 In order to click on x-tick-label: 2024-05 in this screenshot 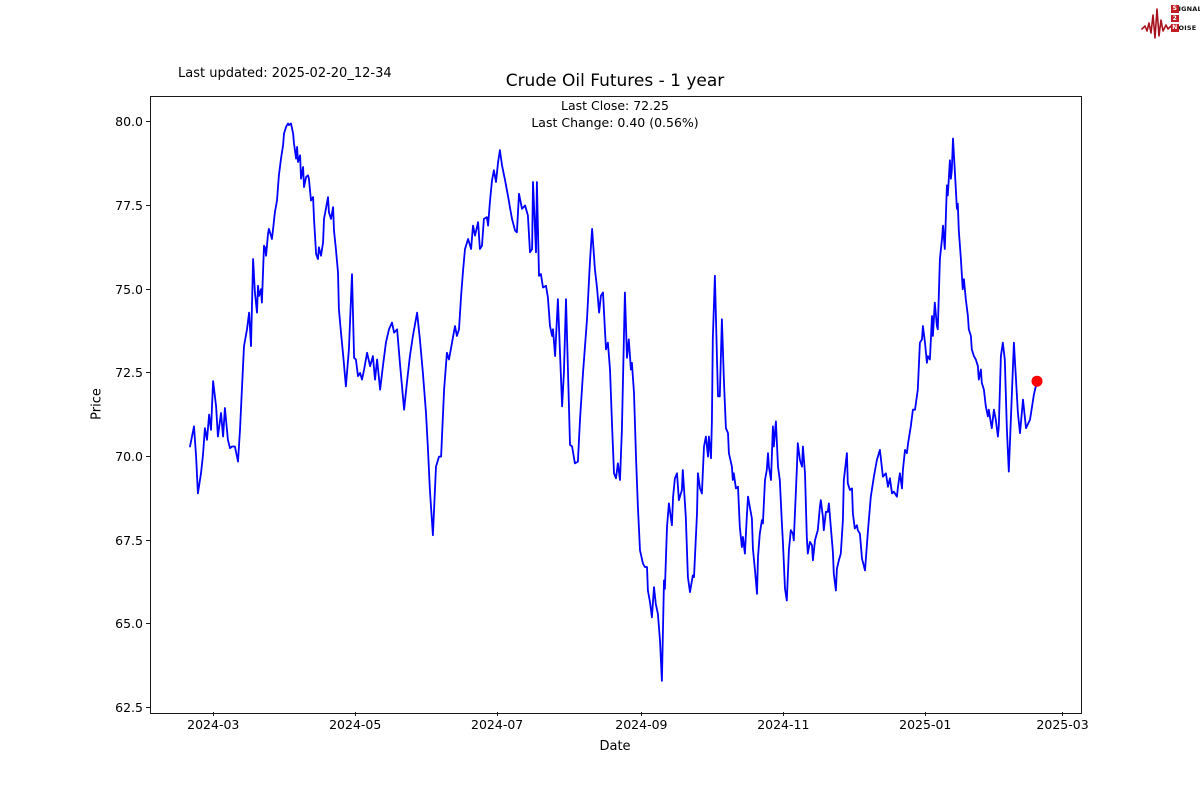, I will do `click(355, 724)`.